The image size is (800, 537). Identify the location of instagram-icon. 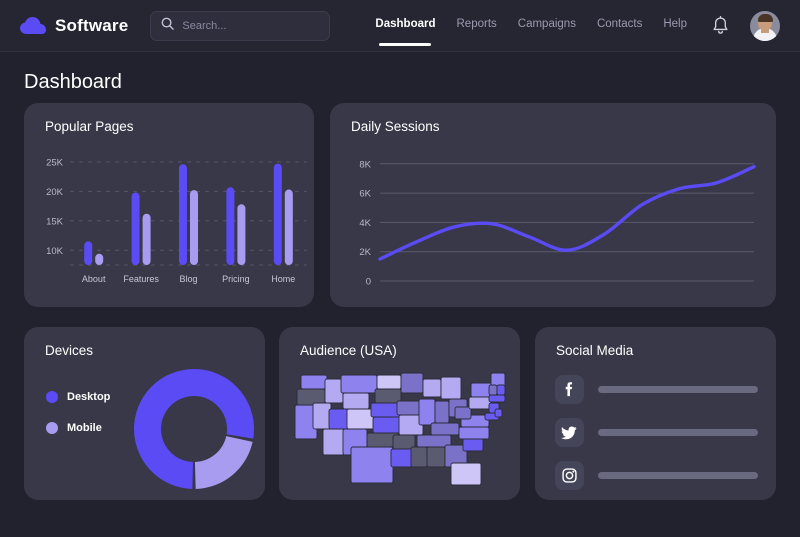
(569, 475).